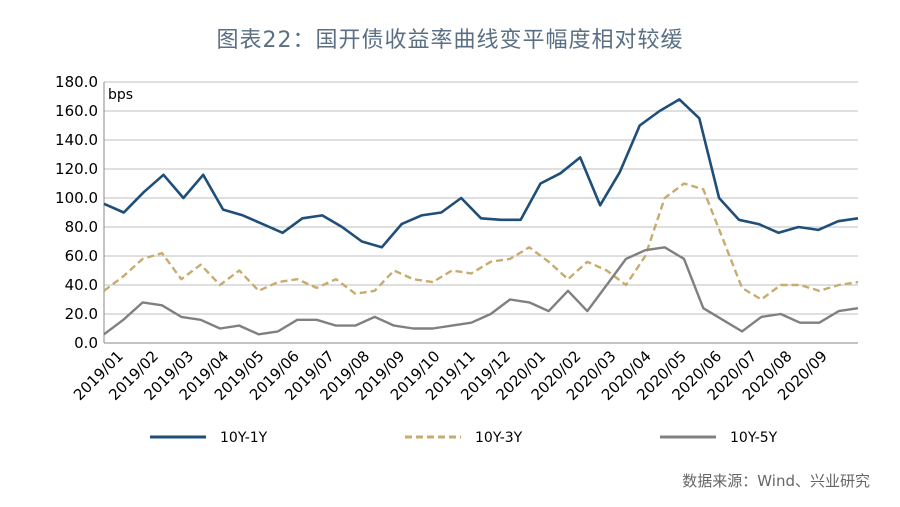 The height and width of the screenshot is (507, 900). I want to click on y-tick-label: 40.0, so click(81, 285).